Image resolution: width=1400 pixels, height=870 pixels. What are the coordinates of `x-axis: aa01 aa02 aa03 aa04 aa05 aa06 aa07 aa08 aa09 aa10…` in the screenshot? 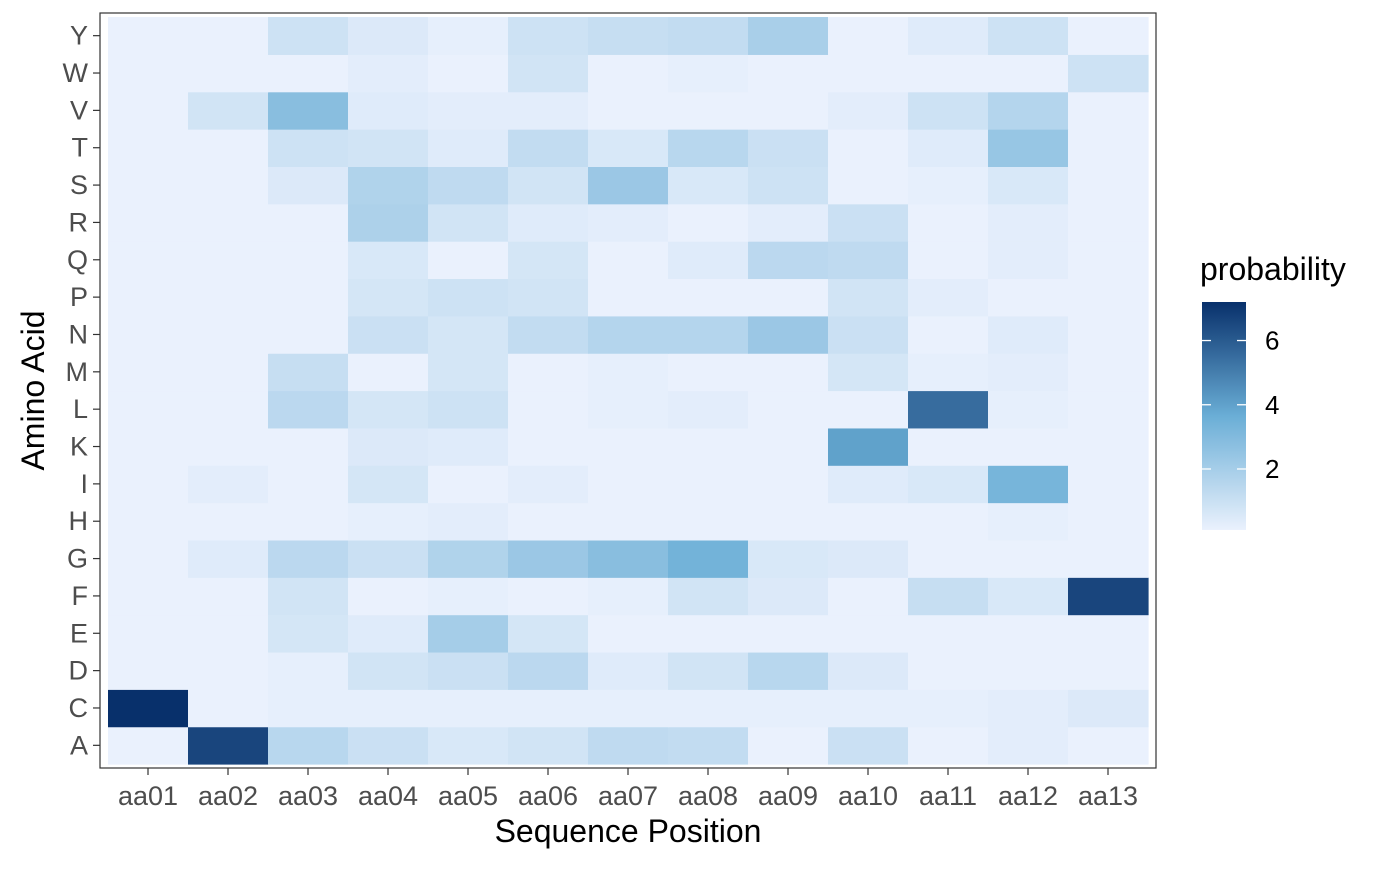 It's located at (628, 789).